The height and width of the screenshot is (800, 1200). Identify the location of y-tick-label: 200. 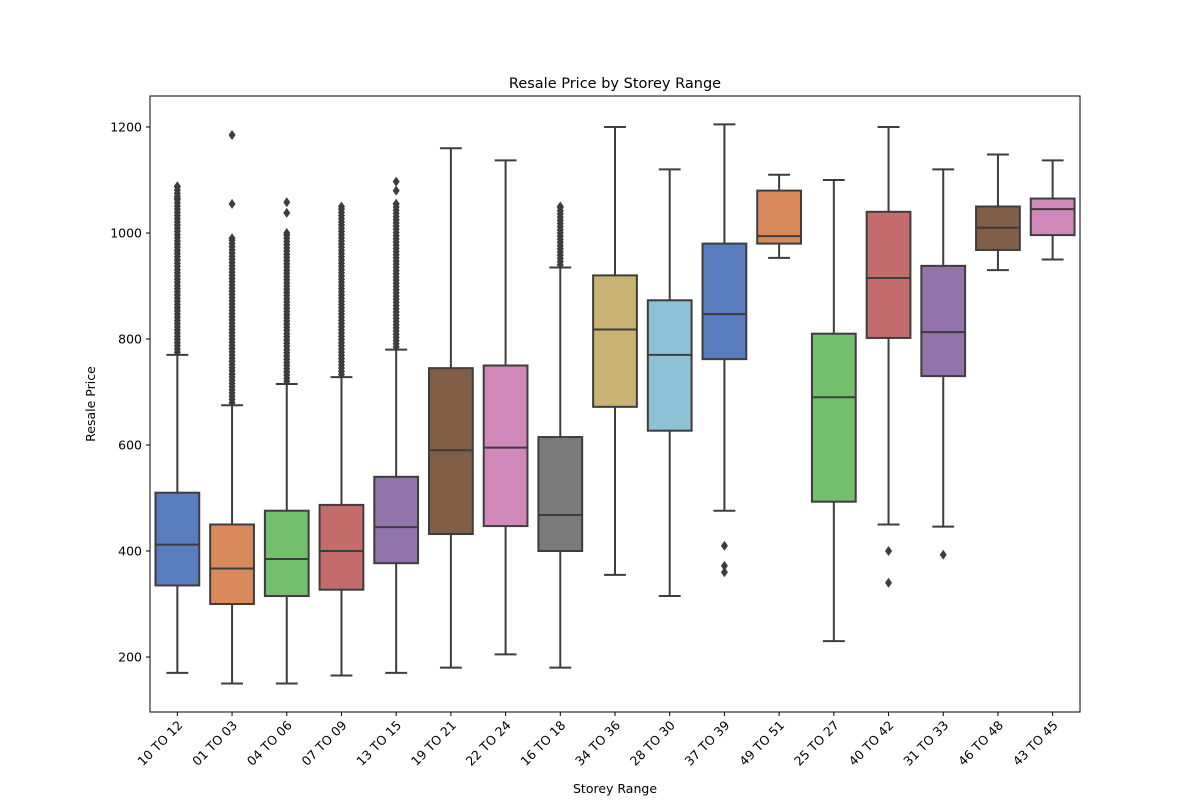
(130, 657).